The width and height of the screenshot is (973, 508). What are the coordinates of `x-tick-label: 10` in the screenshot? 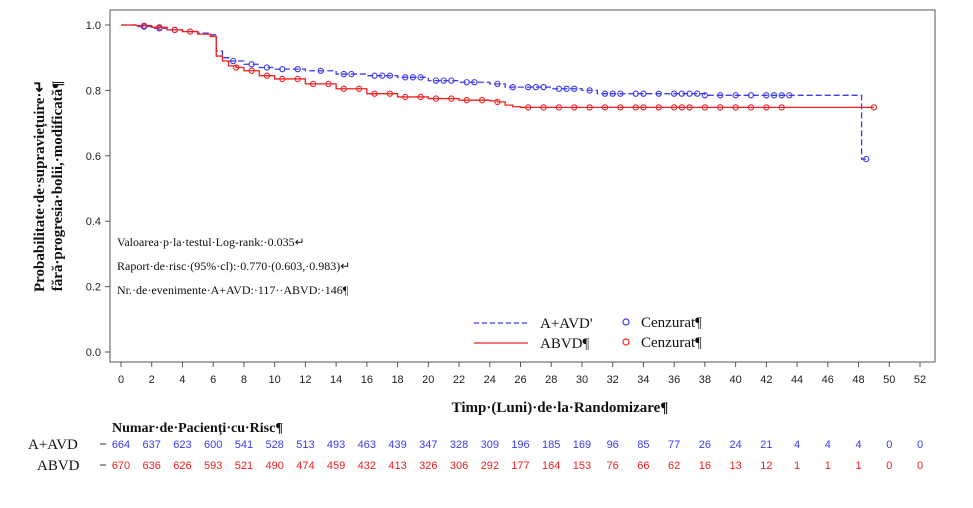 It's located at (275, 380).